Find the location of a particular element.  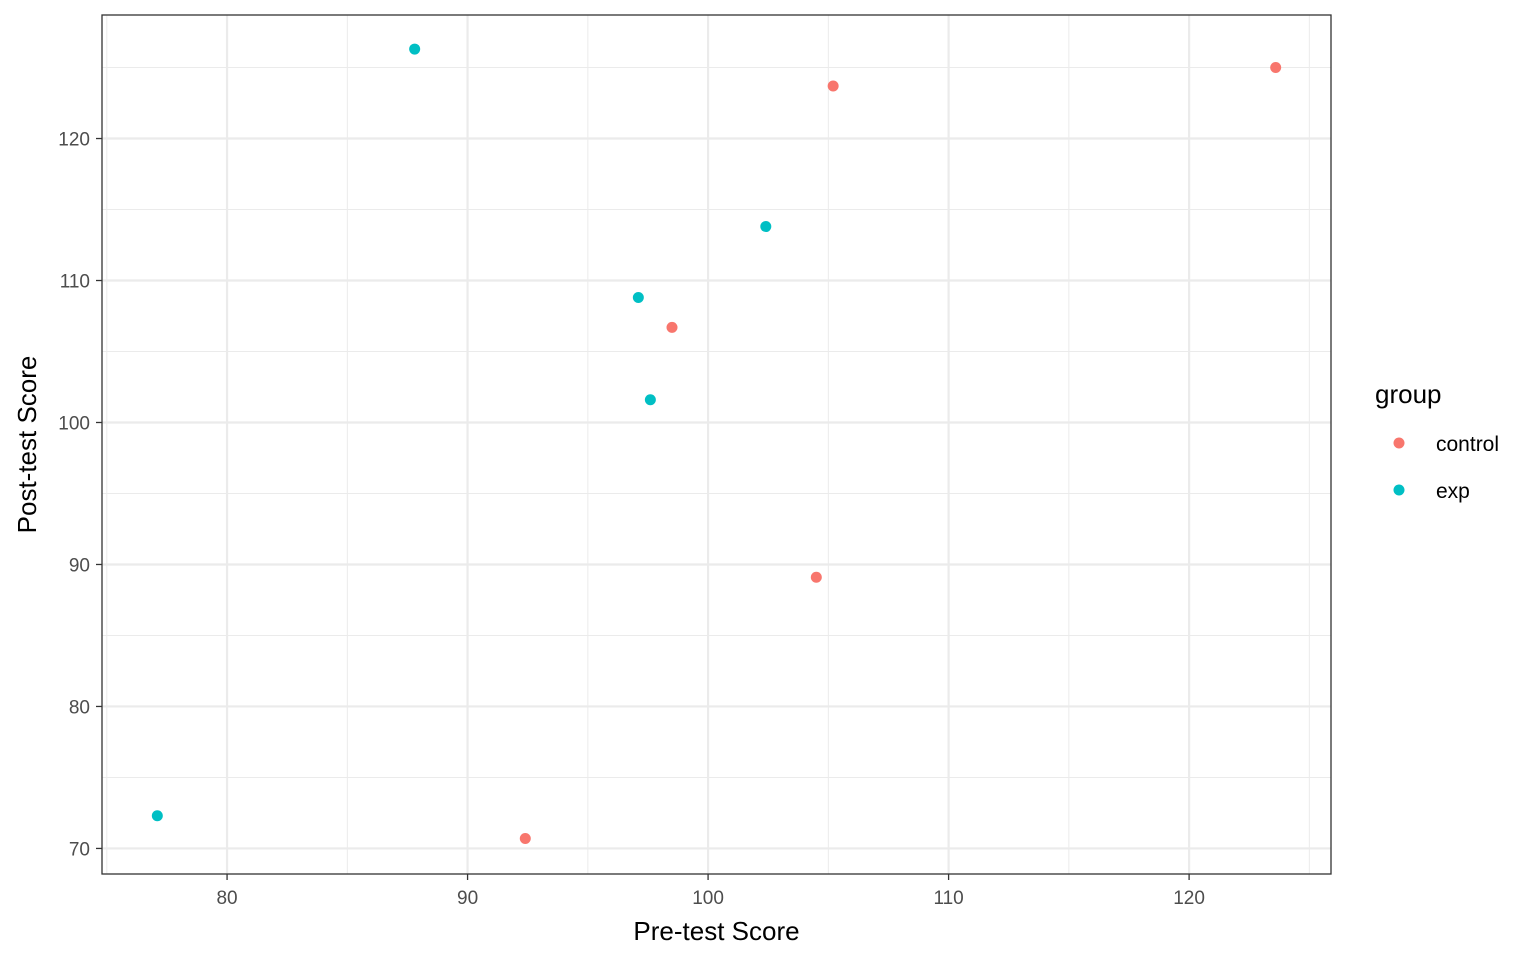

x-tick-label: 110 is located at coordinates (948, 898).